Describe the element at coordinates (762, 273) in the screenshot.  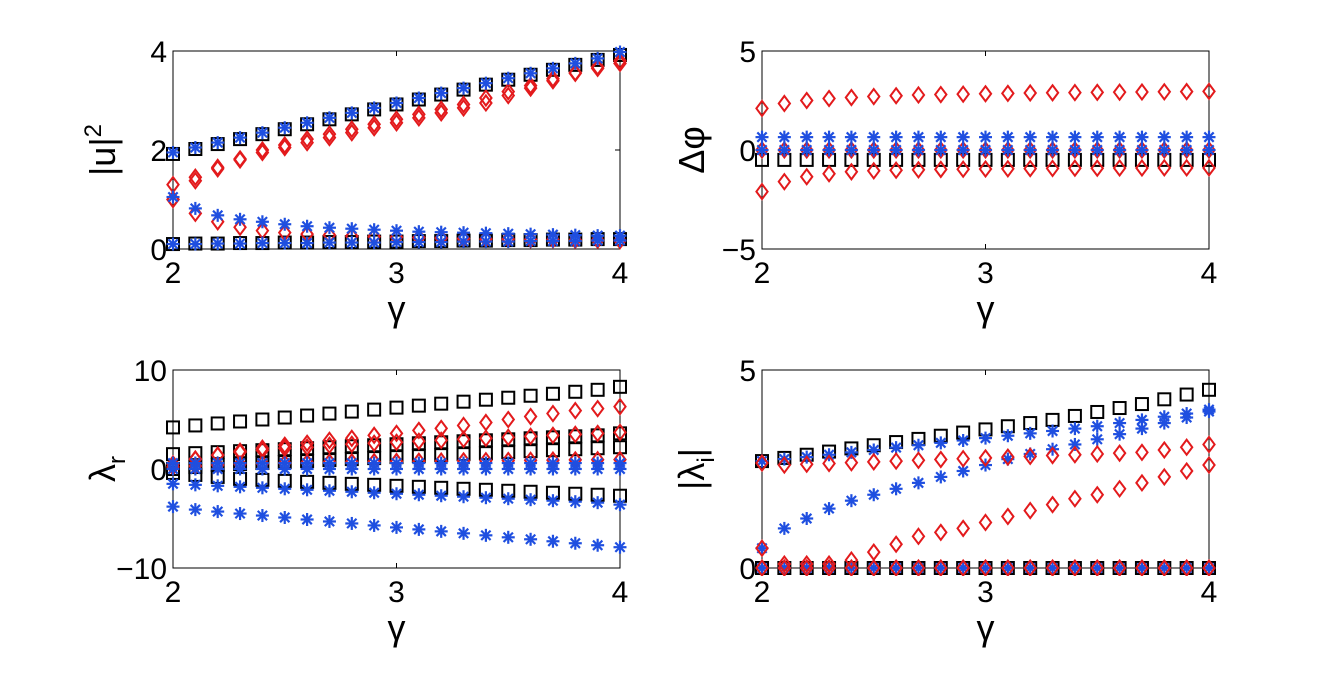
I see `x-tick-label: 2` at that location.